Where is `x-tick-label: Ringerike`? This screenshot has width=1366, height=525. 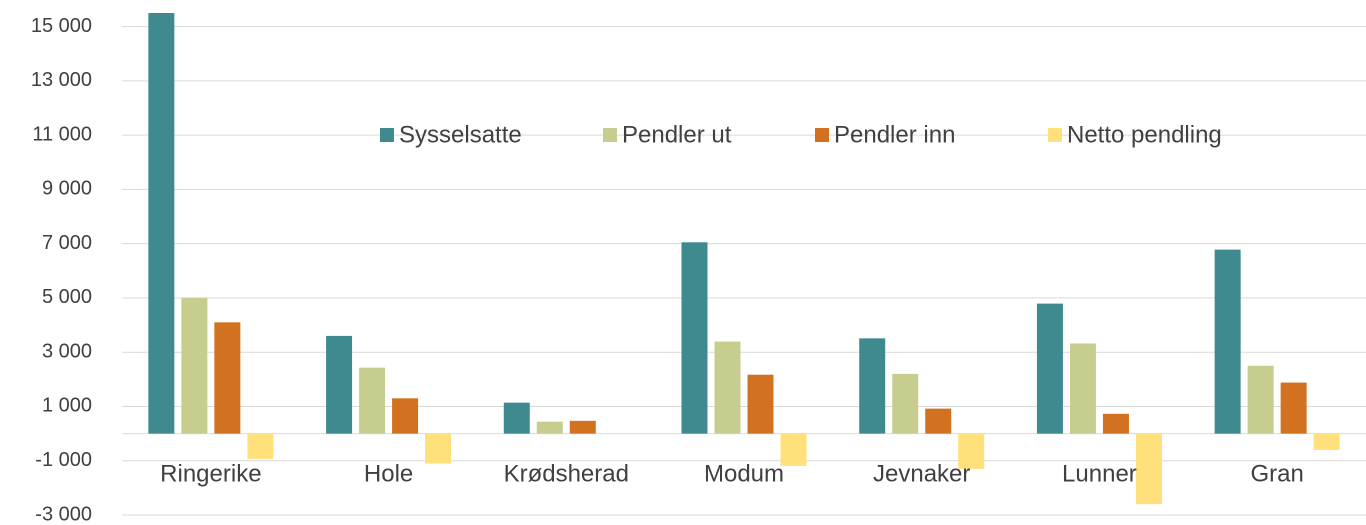
x-tick-label: Ringerike is located at coordinates (210, 473).